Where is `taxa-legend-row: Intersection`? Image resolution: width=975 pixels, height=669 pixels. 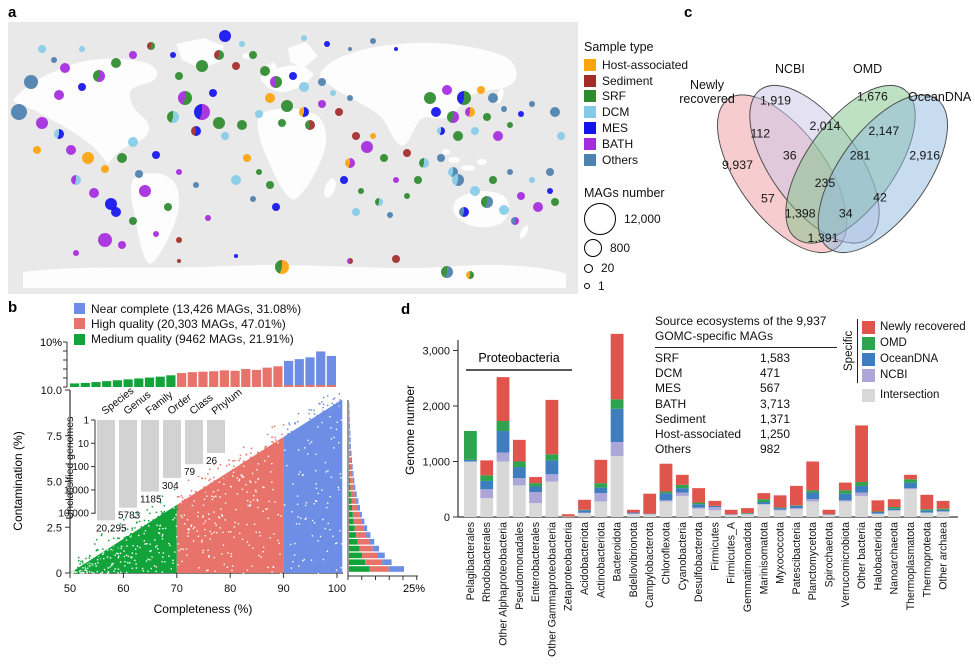 taxa-legend-row: Intersection is located at coordinates (914, 395).